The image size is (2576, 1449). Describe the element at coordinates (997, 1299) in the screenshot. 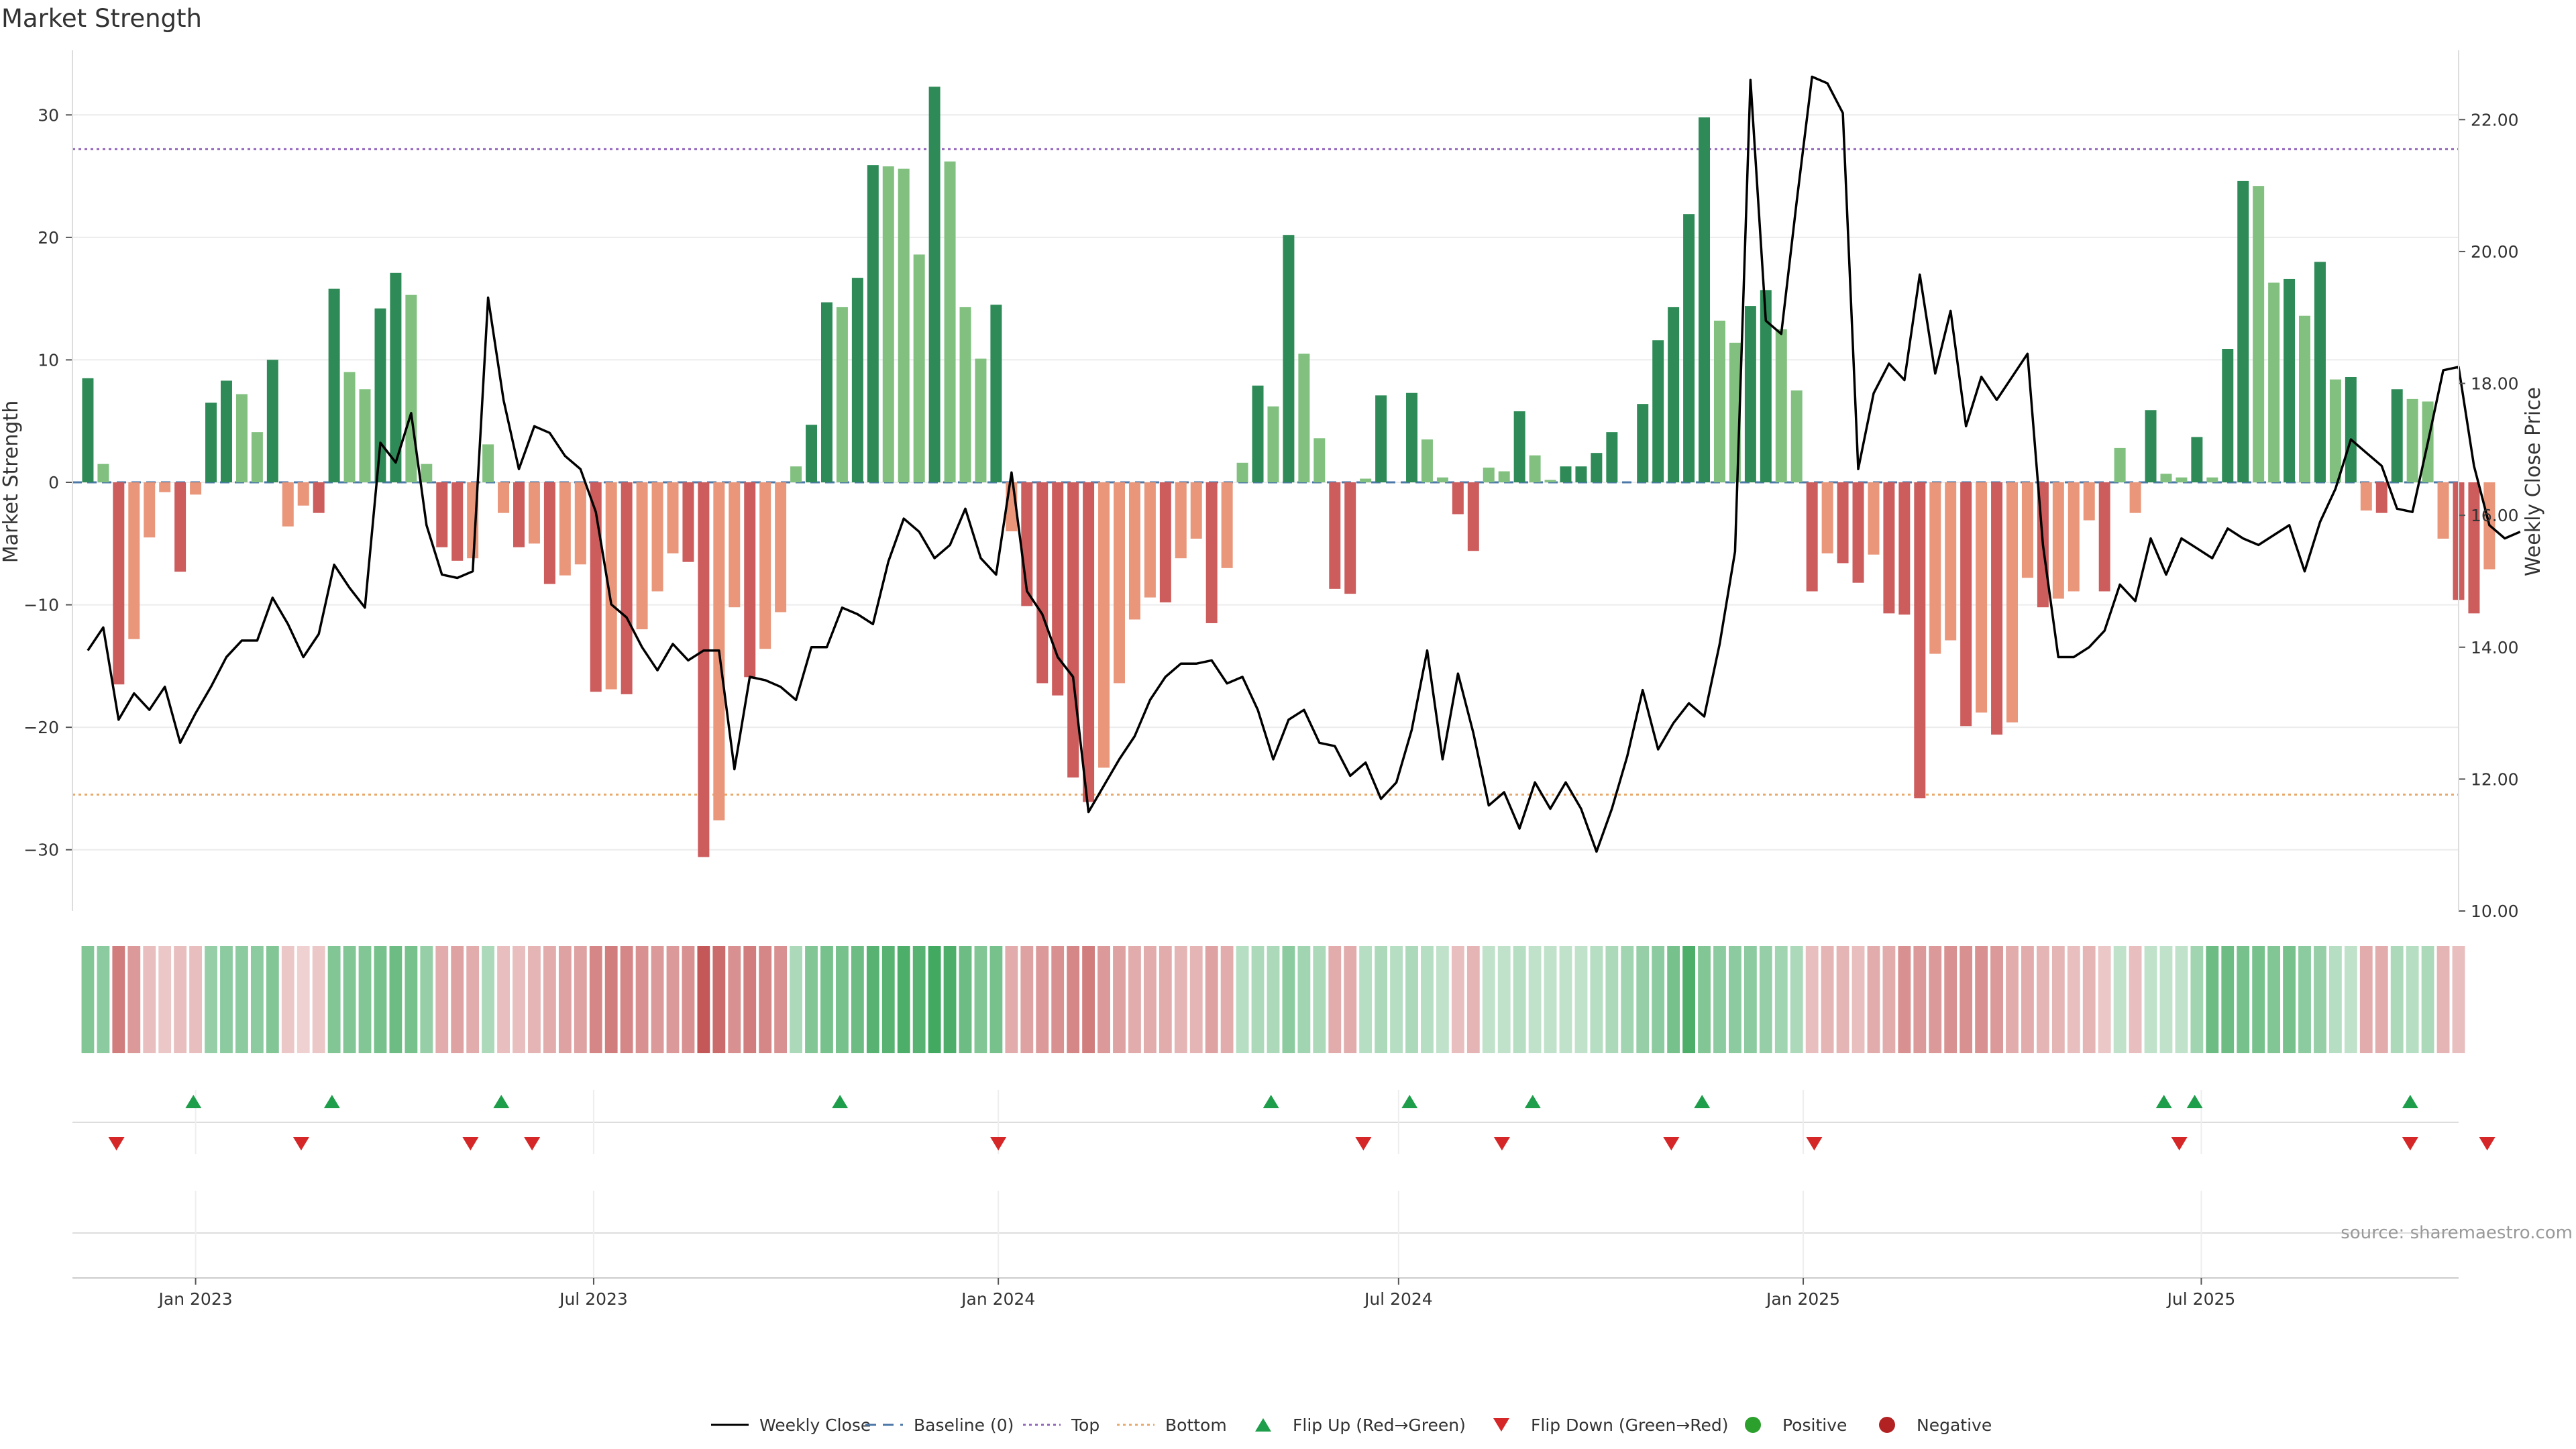

I see `x-tick-label: Jan 2024` at that location.